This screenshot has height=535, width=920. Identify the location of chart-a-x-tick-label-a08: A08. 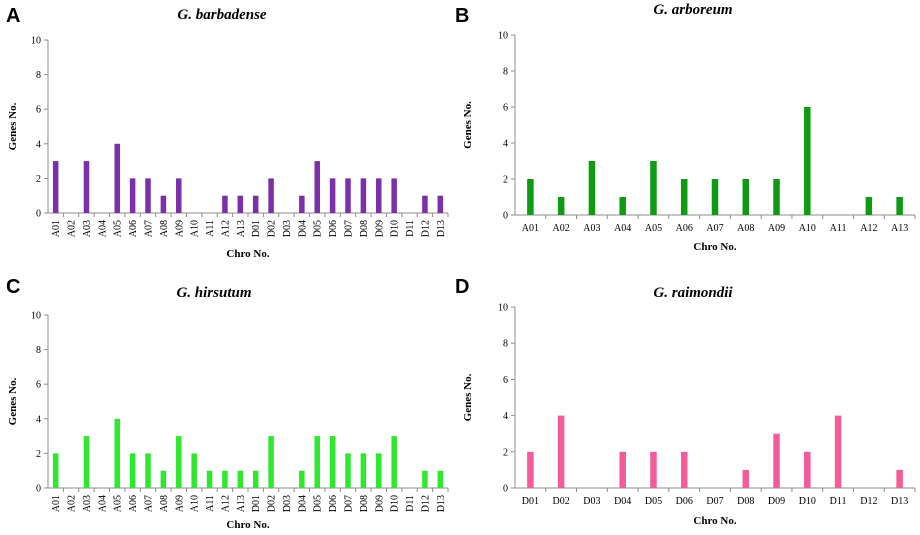
(164, 228).